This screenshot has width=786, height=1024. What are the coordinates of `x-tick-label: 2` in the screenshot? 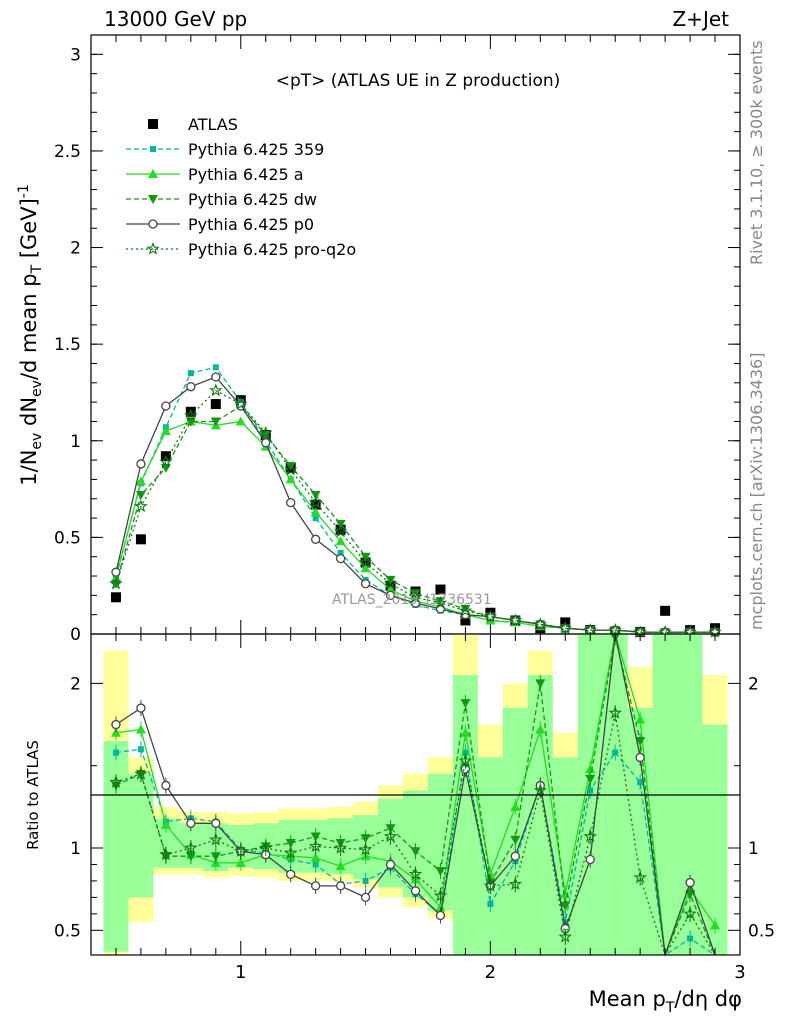 It's located at (490, 972).